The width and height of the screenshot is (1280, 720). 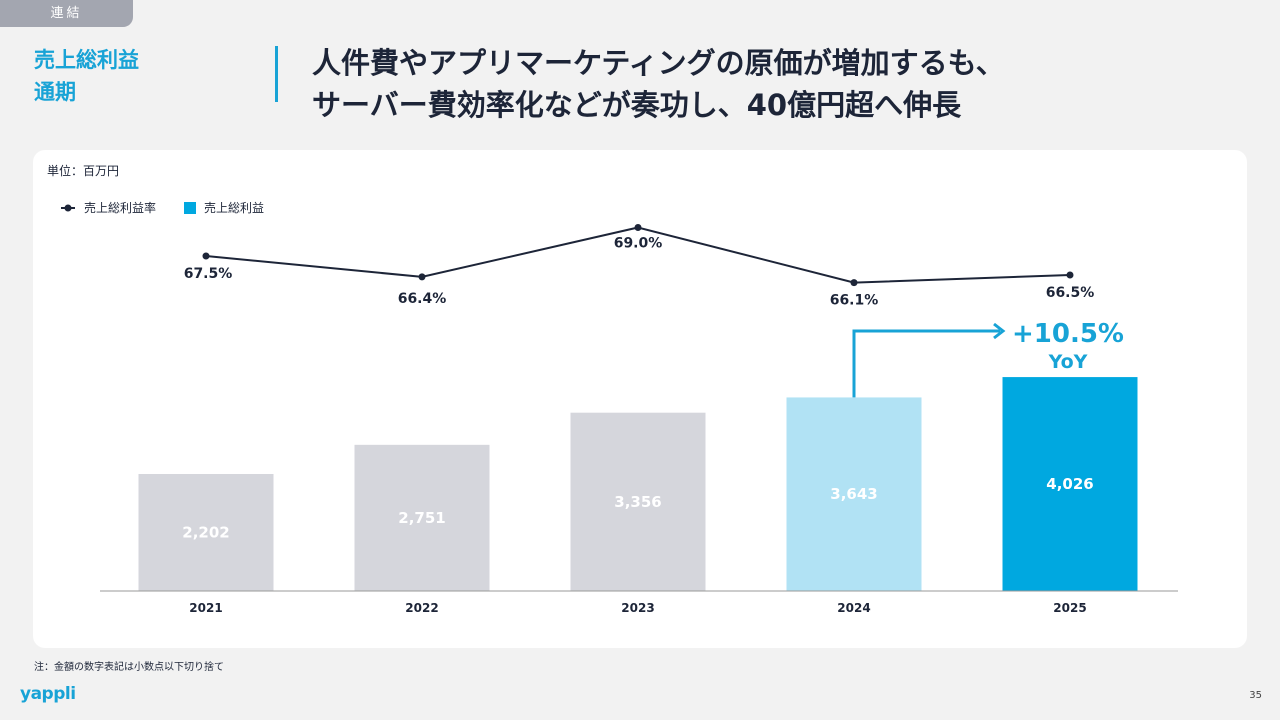 I want to click on yoy-arrow-line, so click(x=926, y=363).